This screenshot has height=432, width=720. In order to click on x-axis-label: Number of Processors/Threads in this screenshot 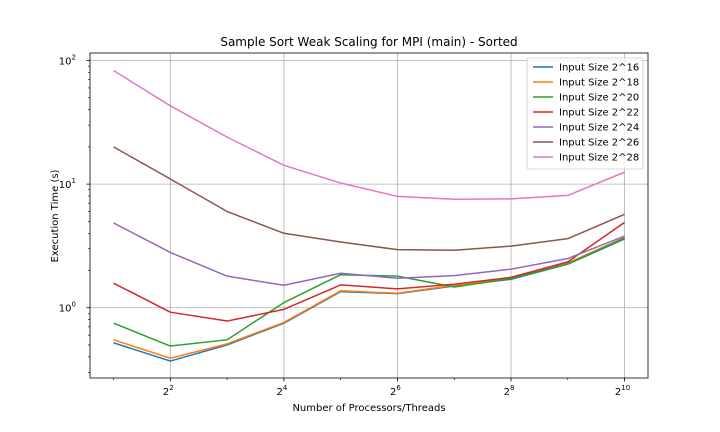, I will do `click(368, 408)`.